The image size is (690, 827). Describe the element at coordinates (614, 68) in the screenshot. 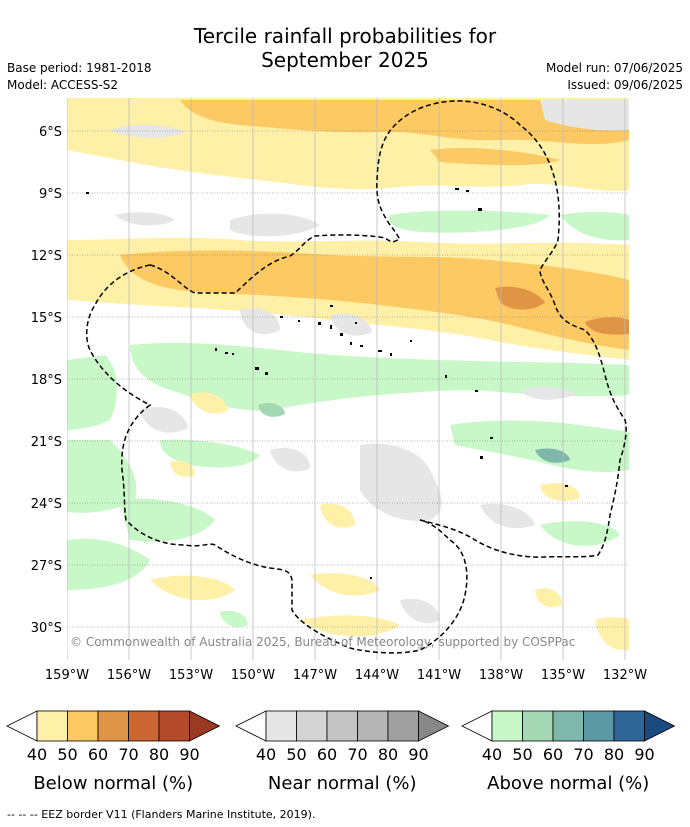

I see `model-run: Model run: 07/06/2025` at that location.